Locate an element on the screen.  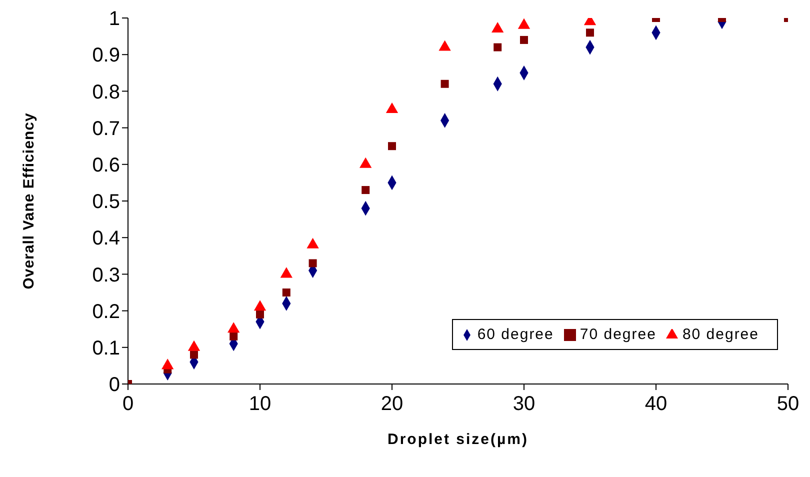
x-axis-title: Droplet size(µm) is located at coordinates (458, 439).